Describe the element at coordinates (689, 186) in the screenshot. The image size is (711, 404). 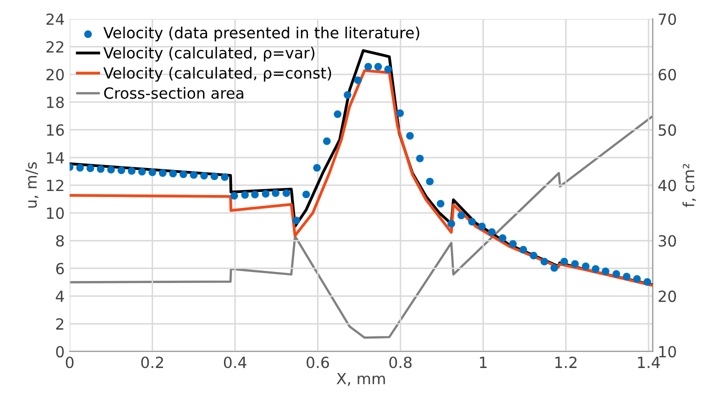
I see `y2-axis-title: f, cm²` at that location.